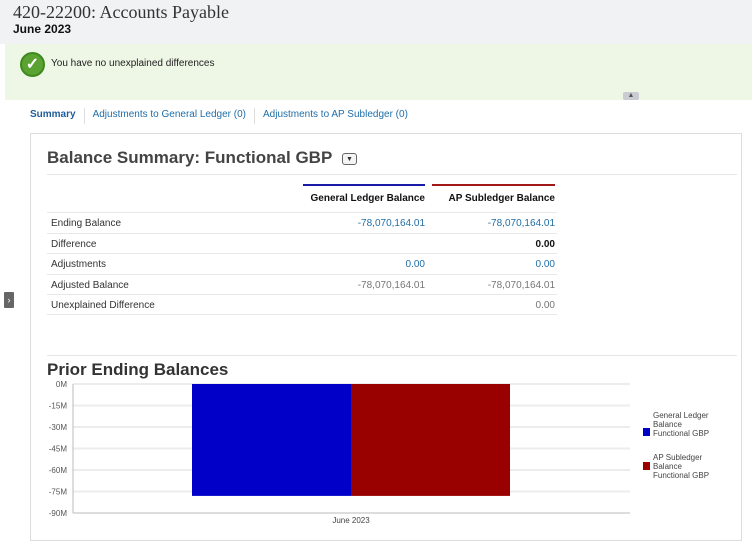 The image size is (752, 554). Describe the element at coordinates (133, 63) in the screenshot. I see `status-message: You have no unexplained differences` at that location.